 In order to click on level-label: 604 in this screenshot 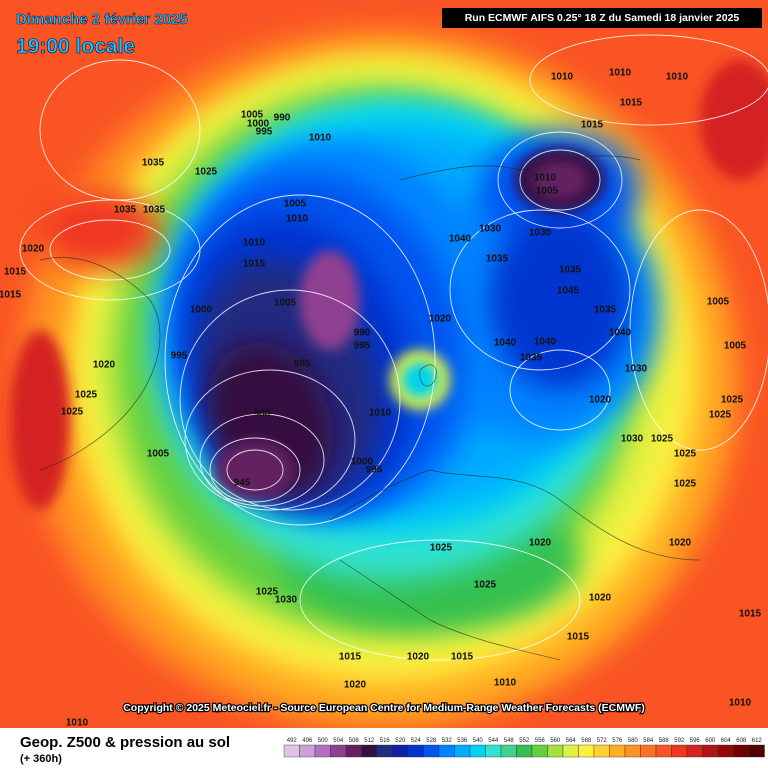, I will do `click(726, 741)`.